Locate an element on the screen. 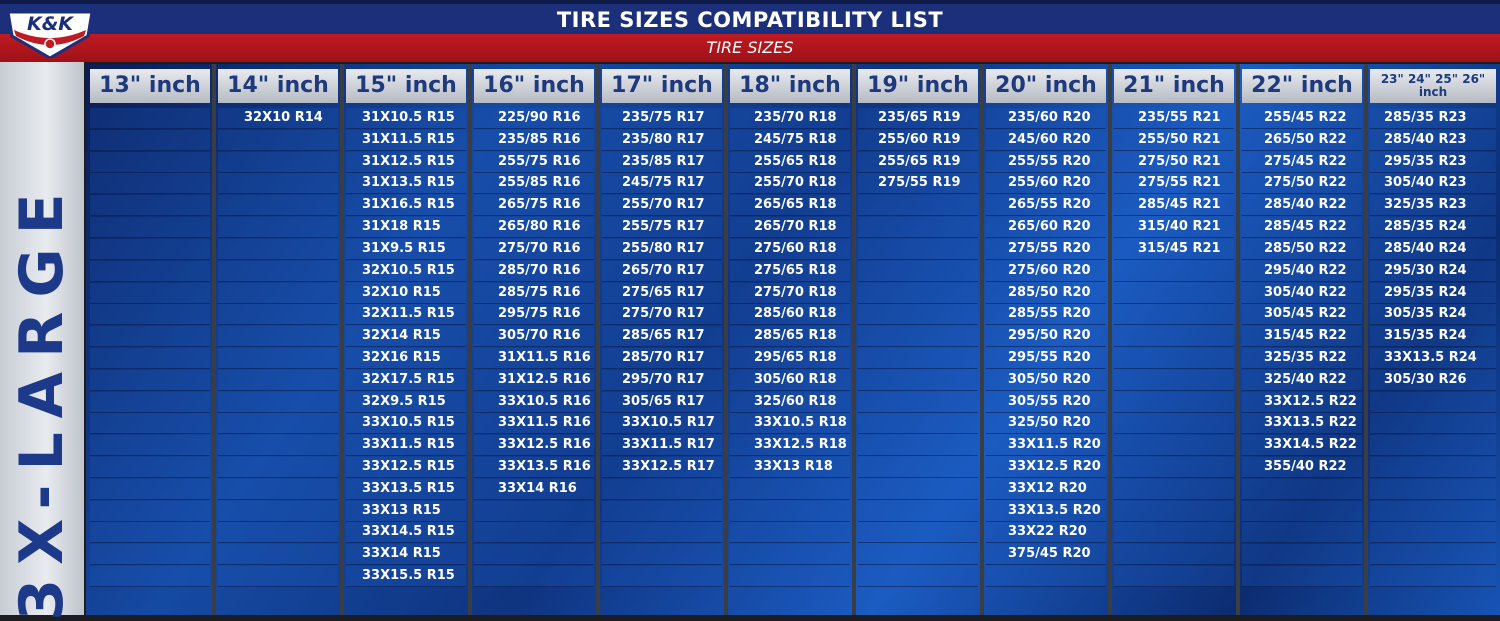 The height and width of the screenshot is (621, 1500). tire-size-cell: 33X13.5 R16 is located at coordinates (534, 467).